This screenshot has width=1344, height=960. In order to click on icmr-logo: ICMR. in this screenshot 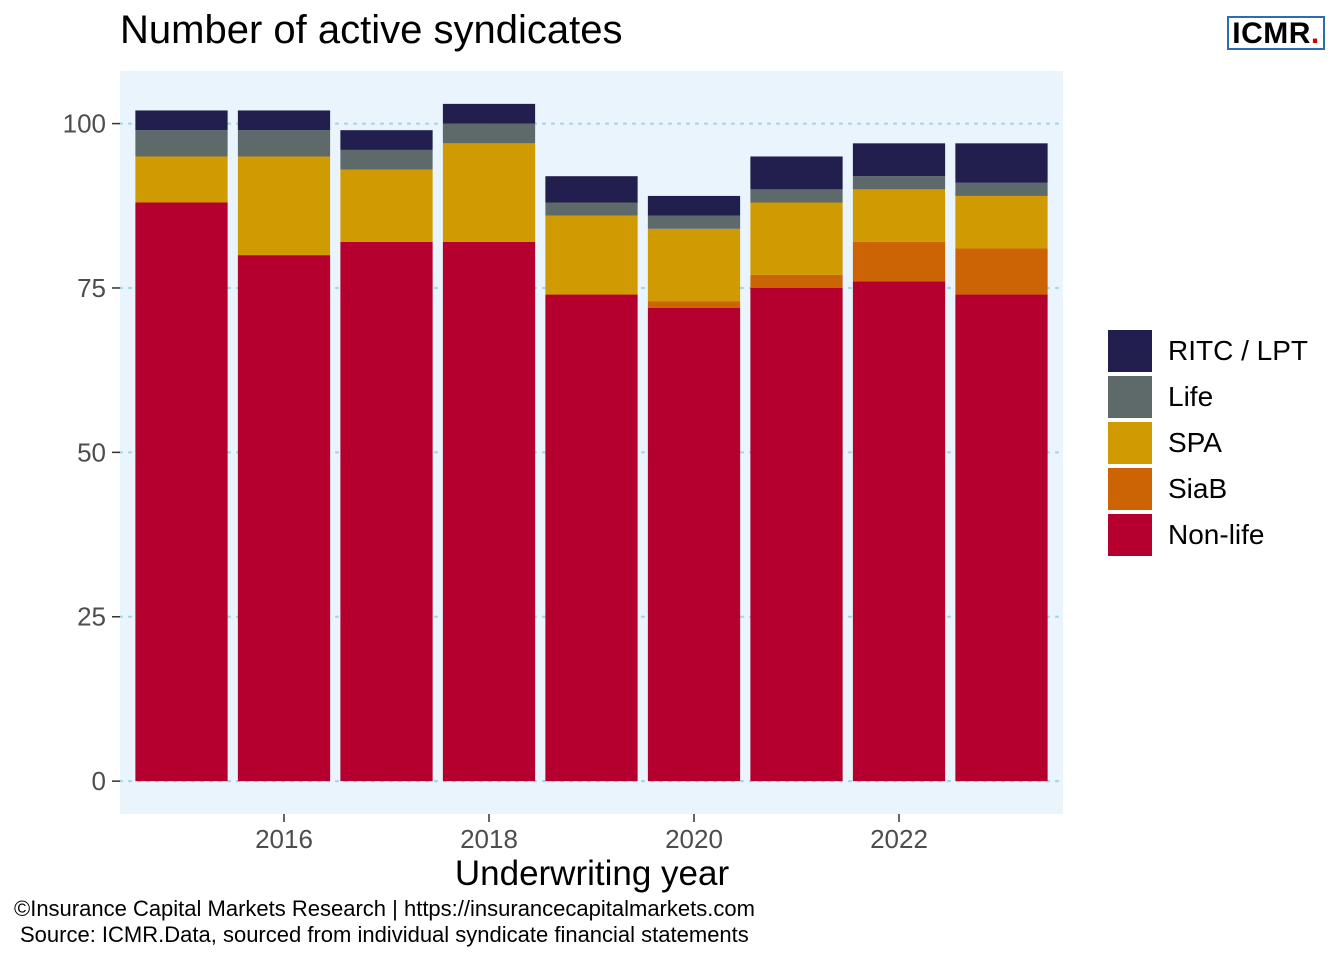, I will do `click(1276, 33)`.